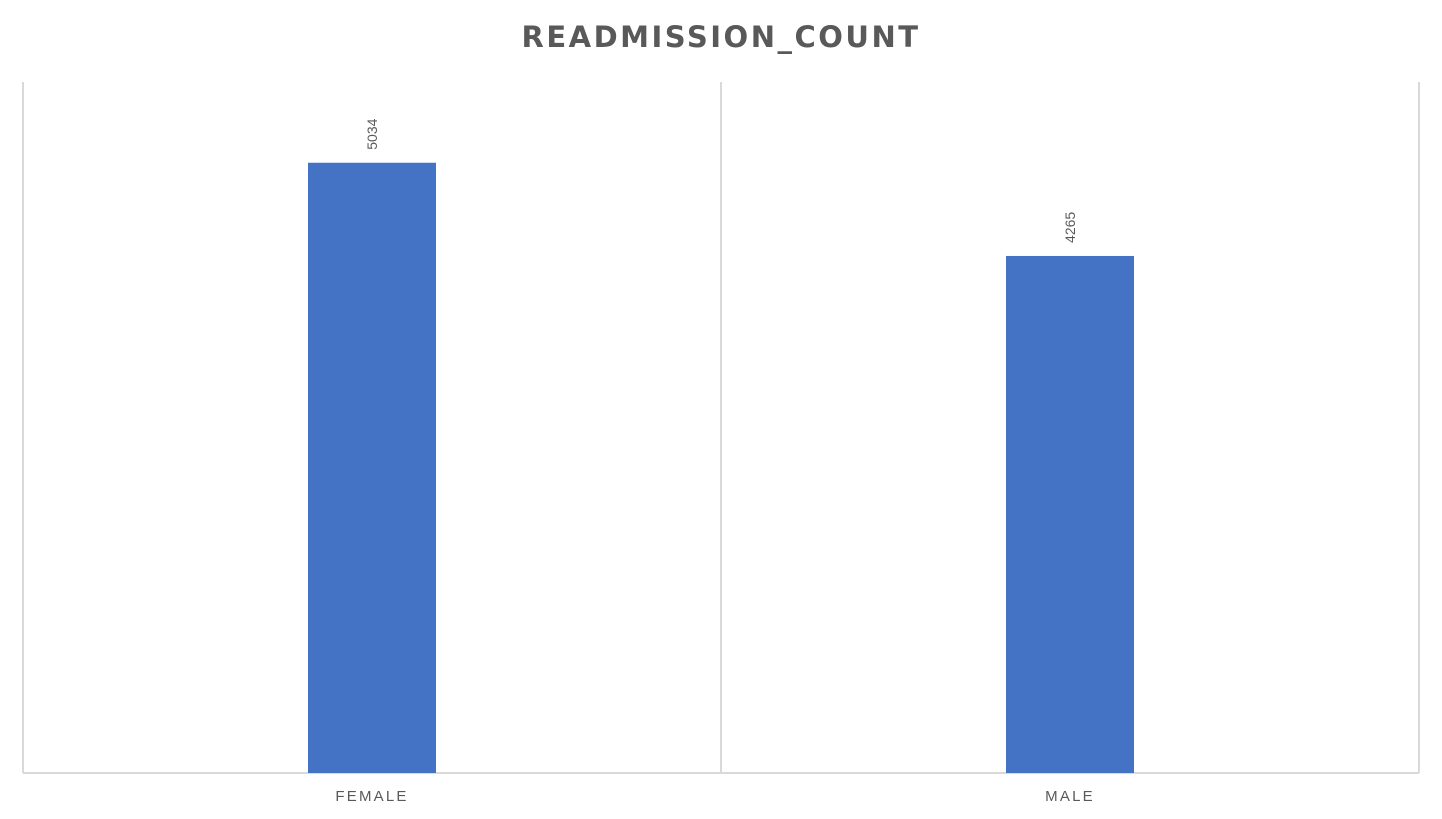  Describe the element at coordinates (1070, 514) in the screenshot. I see `bar-male` at that location.